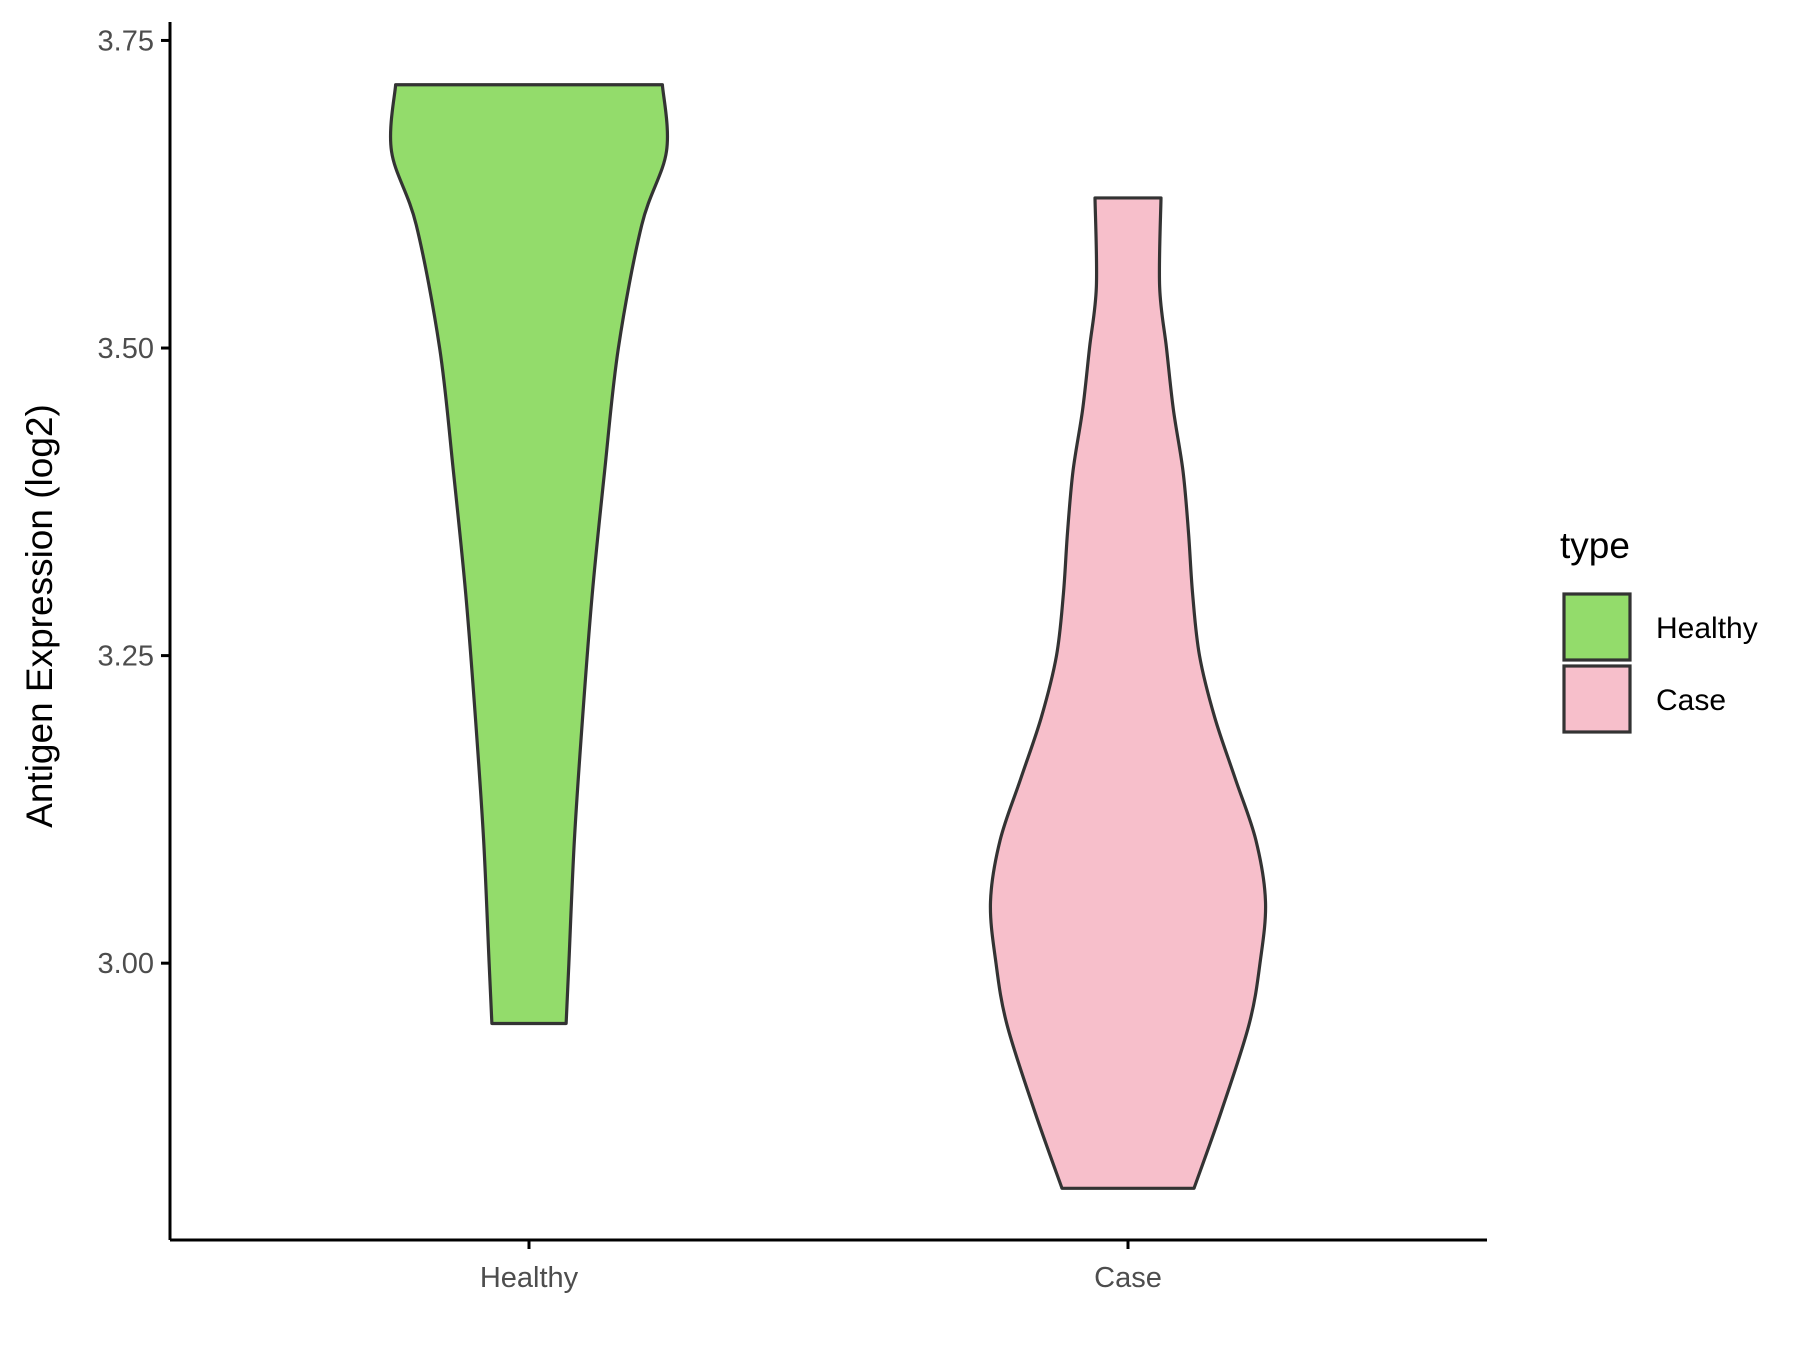  I want to click on violin-case, so click(1128, 693).